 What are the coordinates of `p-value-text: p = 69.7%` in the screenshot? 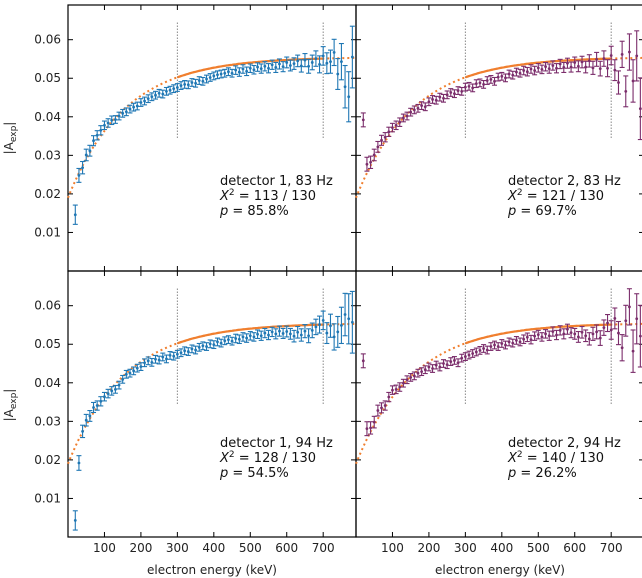 It's located at (542, 211).